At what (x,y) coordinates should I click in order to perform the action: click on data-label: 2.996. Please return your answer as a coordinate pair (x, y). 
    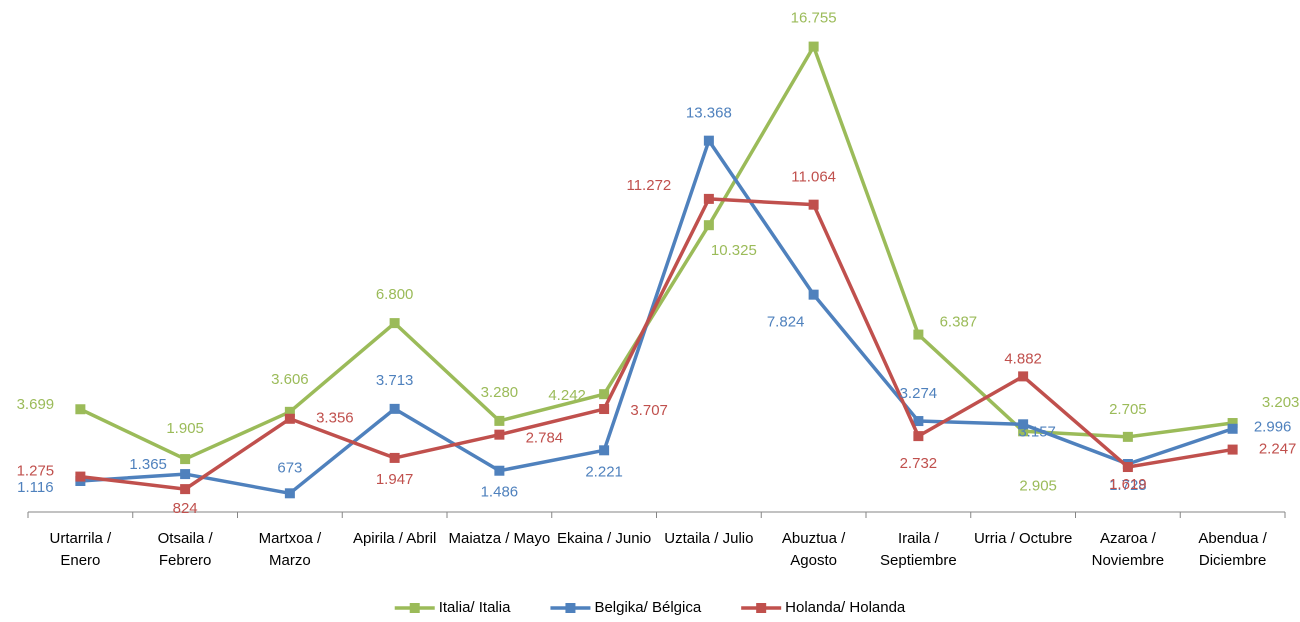
    Looking at the image, I should click on (1273, 427).